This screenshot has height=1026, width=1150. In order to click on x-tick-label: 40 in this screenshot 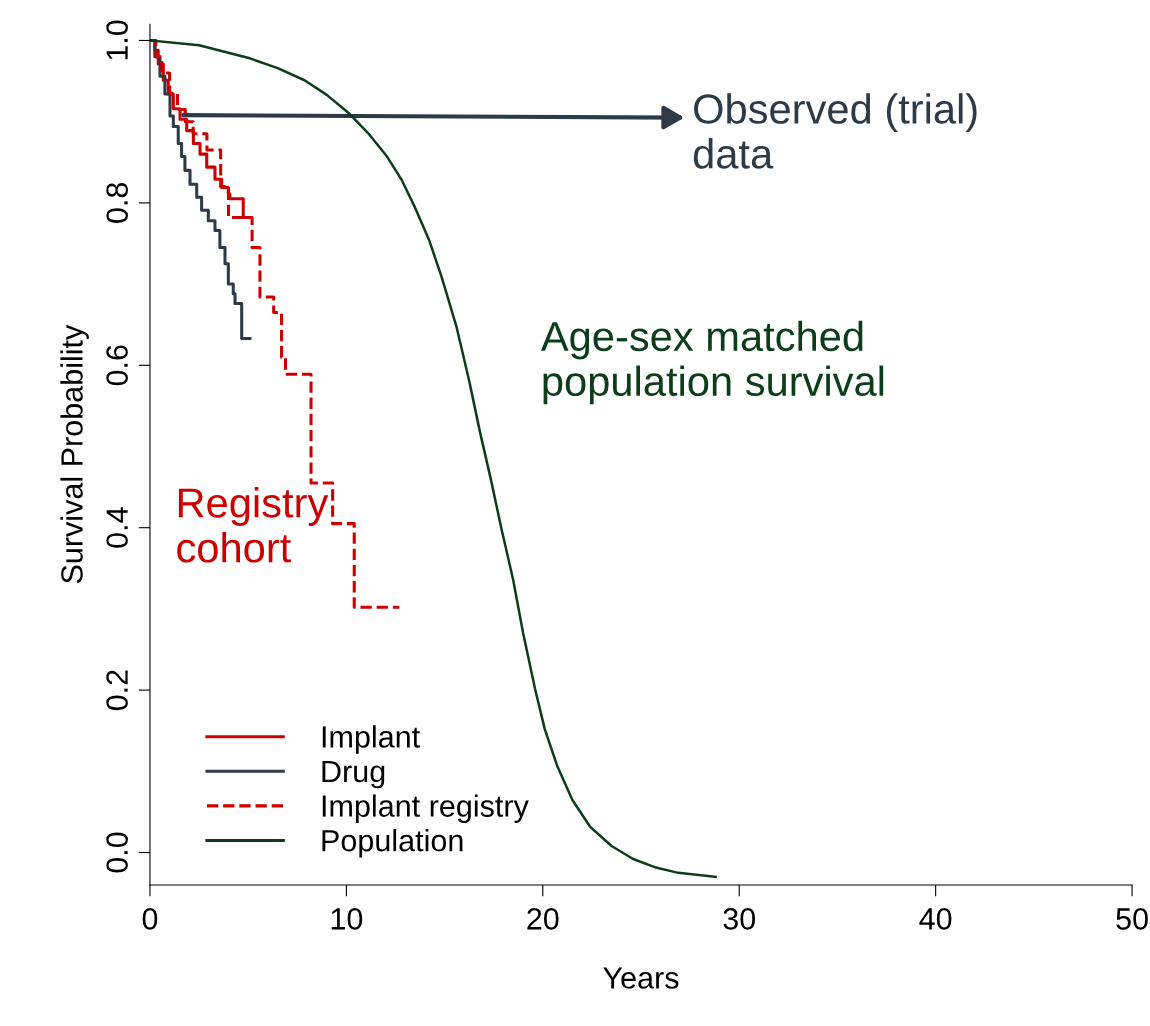, I will do `click(935, 919)`.